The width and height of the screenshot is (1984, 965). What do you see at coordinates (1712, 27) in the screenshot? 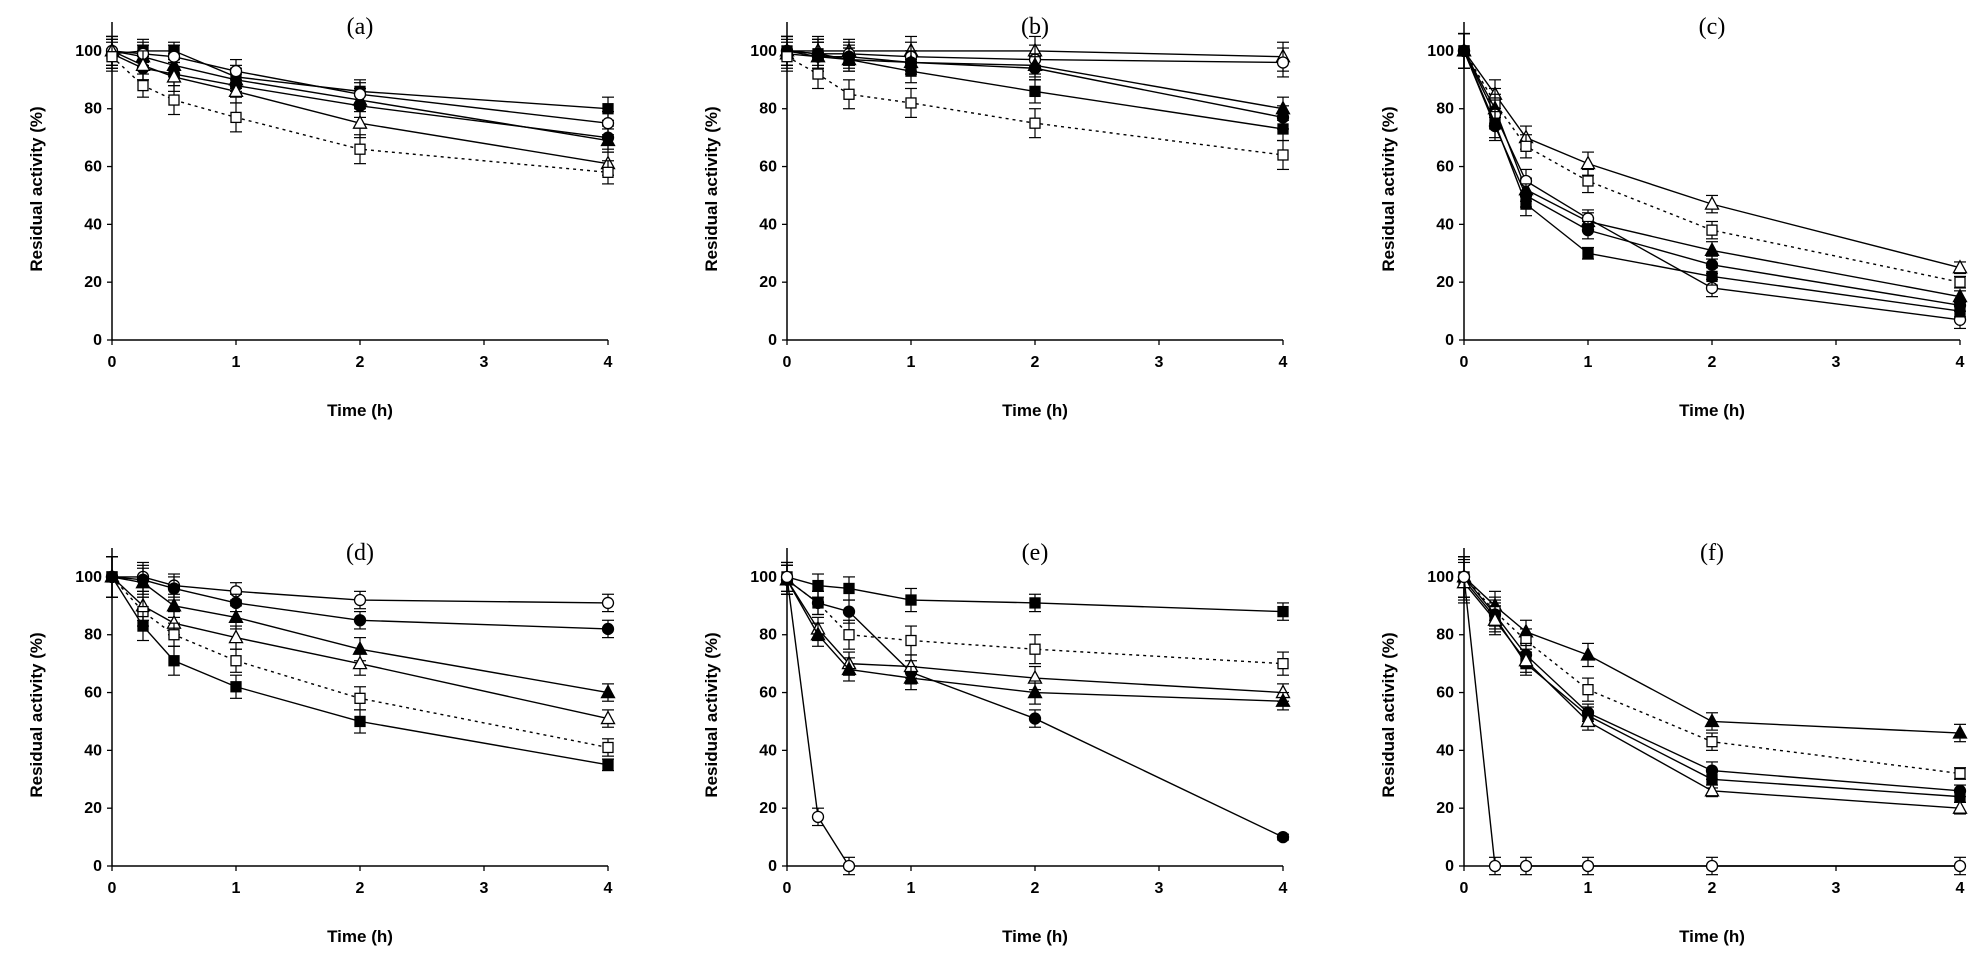
I see `panel-label: (c)` at bounding box center [1712, 27].